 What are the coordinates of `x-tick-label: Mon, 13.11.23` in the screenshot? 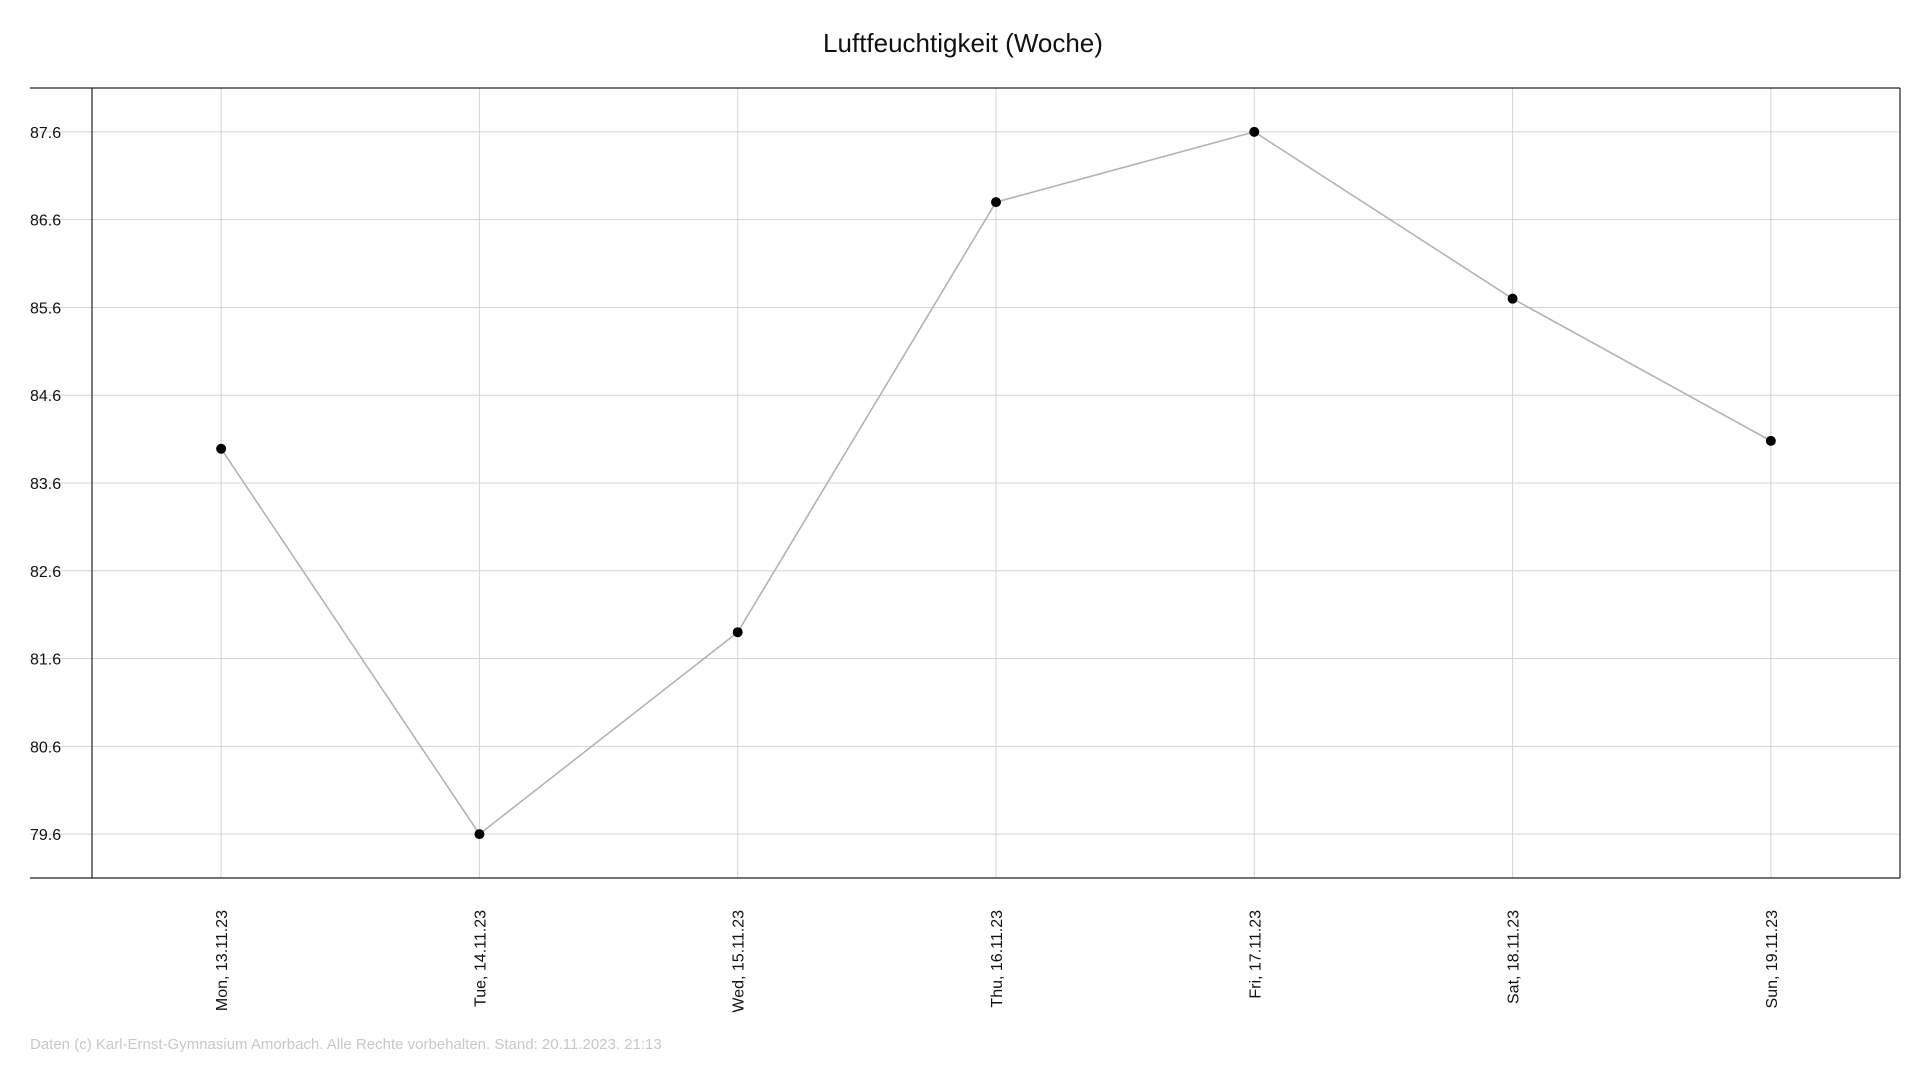 It's located at (222, 960).